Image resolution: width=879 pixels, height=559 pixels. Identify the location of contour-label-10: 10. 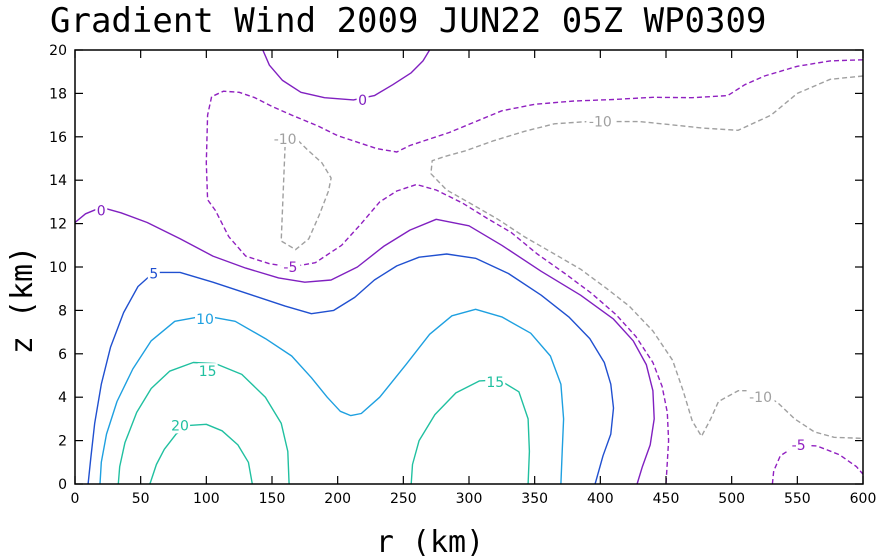
(205, 320).